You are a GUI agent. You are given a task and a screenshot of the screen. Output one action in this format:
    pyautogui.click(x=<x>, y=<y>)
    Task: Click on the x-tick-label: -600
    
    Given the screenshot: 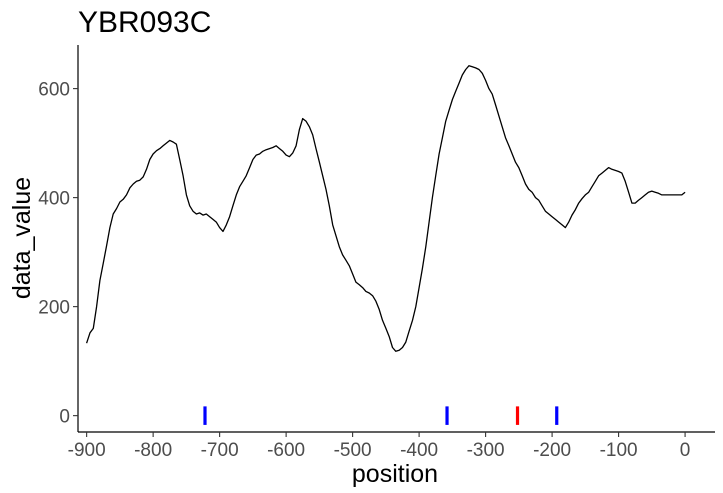 What is the action you would take?
    pyautogui.click(x=286, y=450)
    